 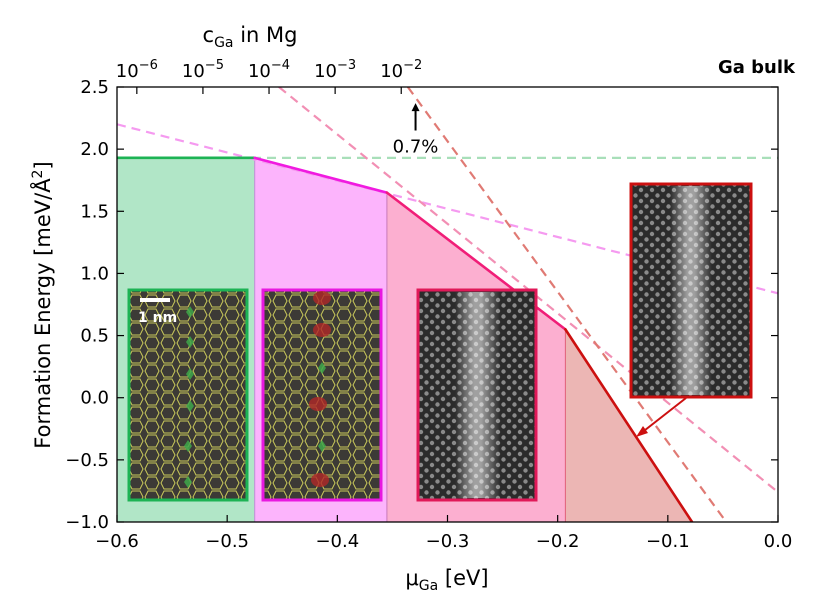 I want to click on y-tick-label: −1.0, so click(x=87, y=522).